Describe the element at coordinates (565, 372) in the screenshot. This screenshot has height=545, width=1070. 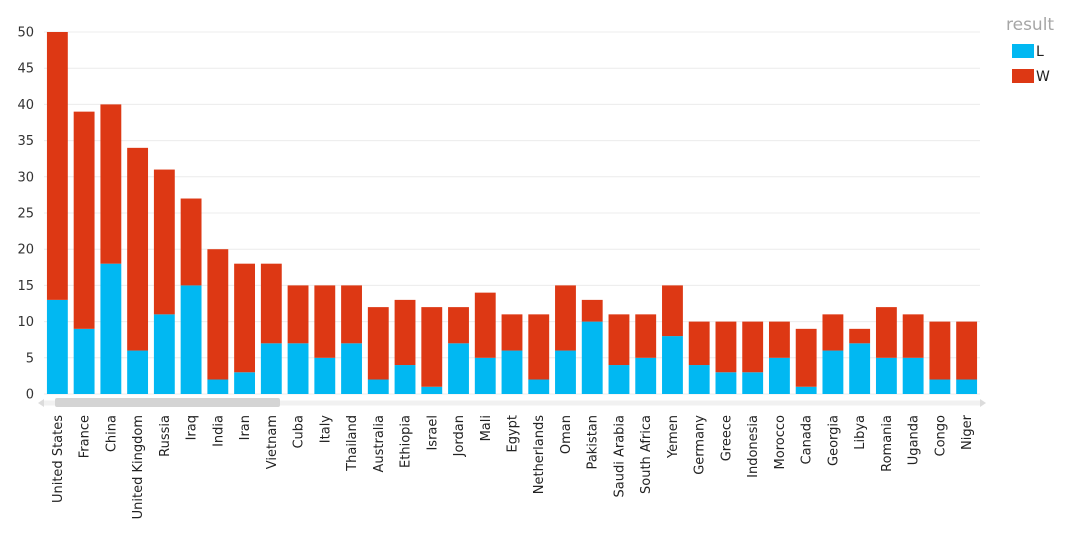
I see `bar-L-oman` at that location.